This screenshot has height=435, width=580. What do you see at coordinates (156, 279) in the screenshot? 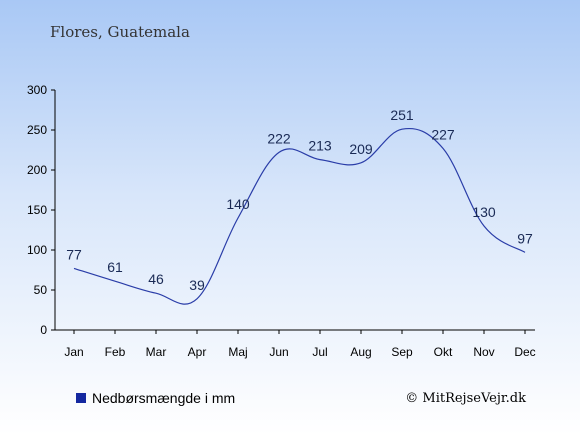
I see `data-label: 46` at bounding box center [156, 279].